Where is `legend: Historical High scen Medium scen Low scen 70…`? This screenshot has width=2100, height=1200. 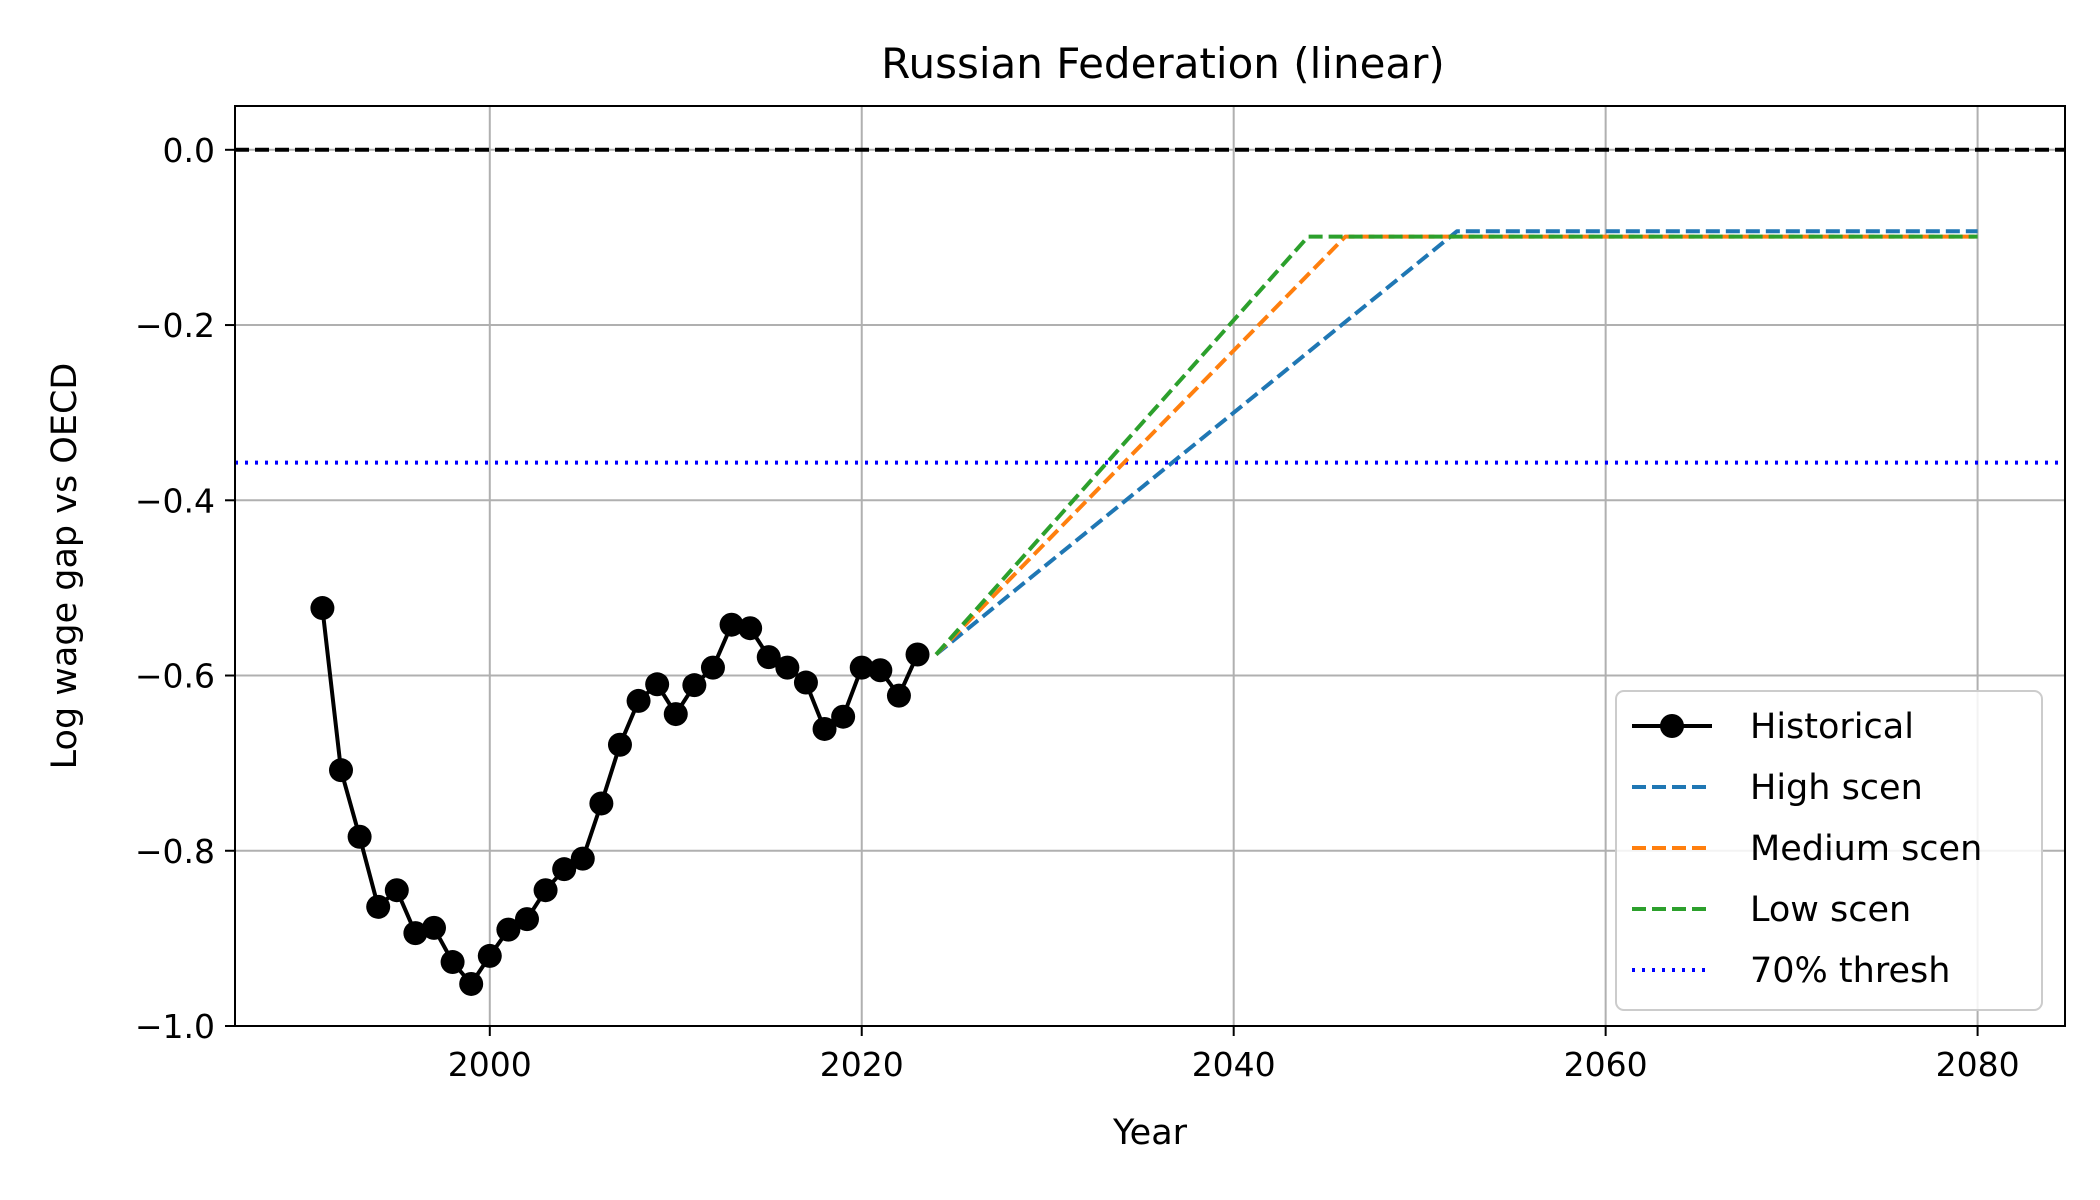 legend: Historical High scen Medium scen Low scen 70… is located at coordinates (1829, 850).